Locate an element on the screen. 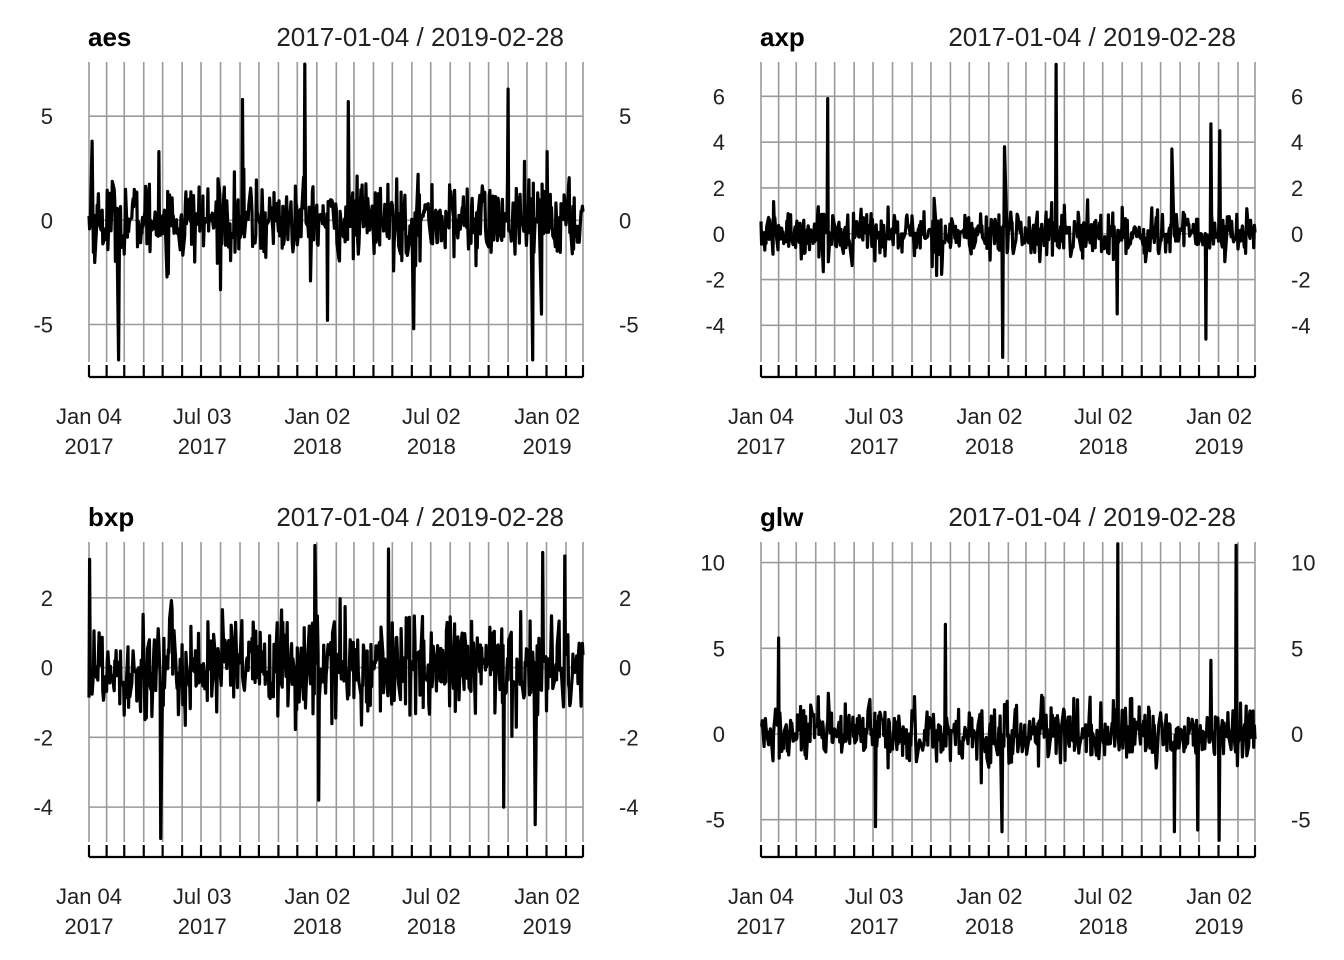 This screenshot has height=960, width=1344. panel-title: glw is located at coordinates (782, 517).